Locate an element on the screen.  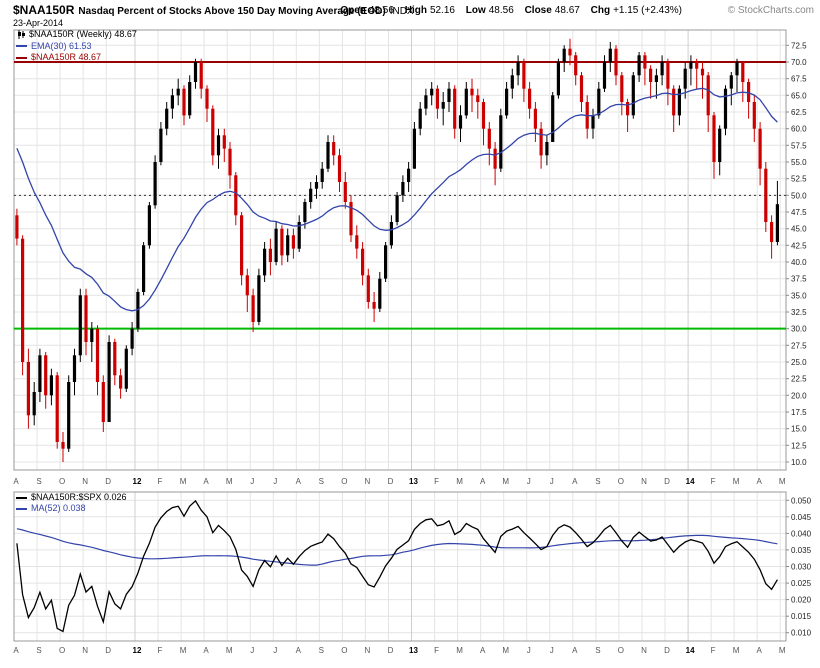
svg-text: 30.0 is located at coordinates (799, 329).